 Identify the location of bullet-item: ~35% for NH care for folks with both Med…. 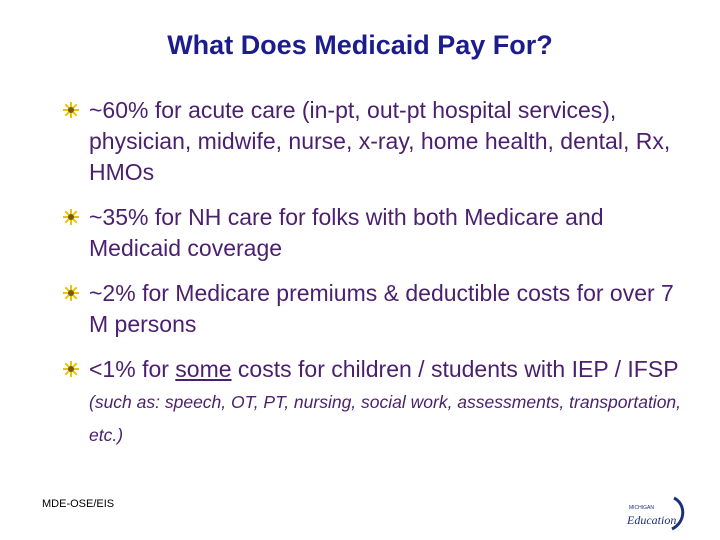
(372, 233).